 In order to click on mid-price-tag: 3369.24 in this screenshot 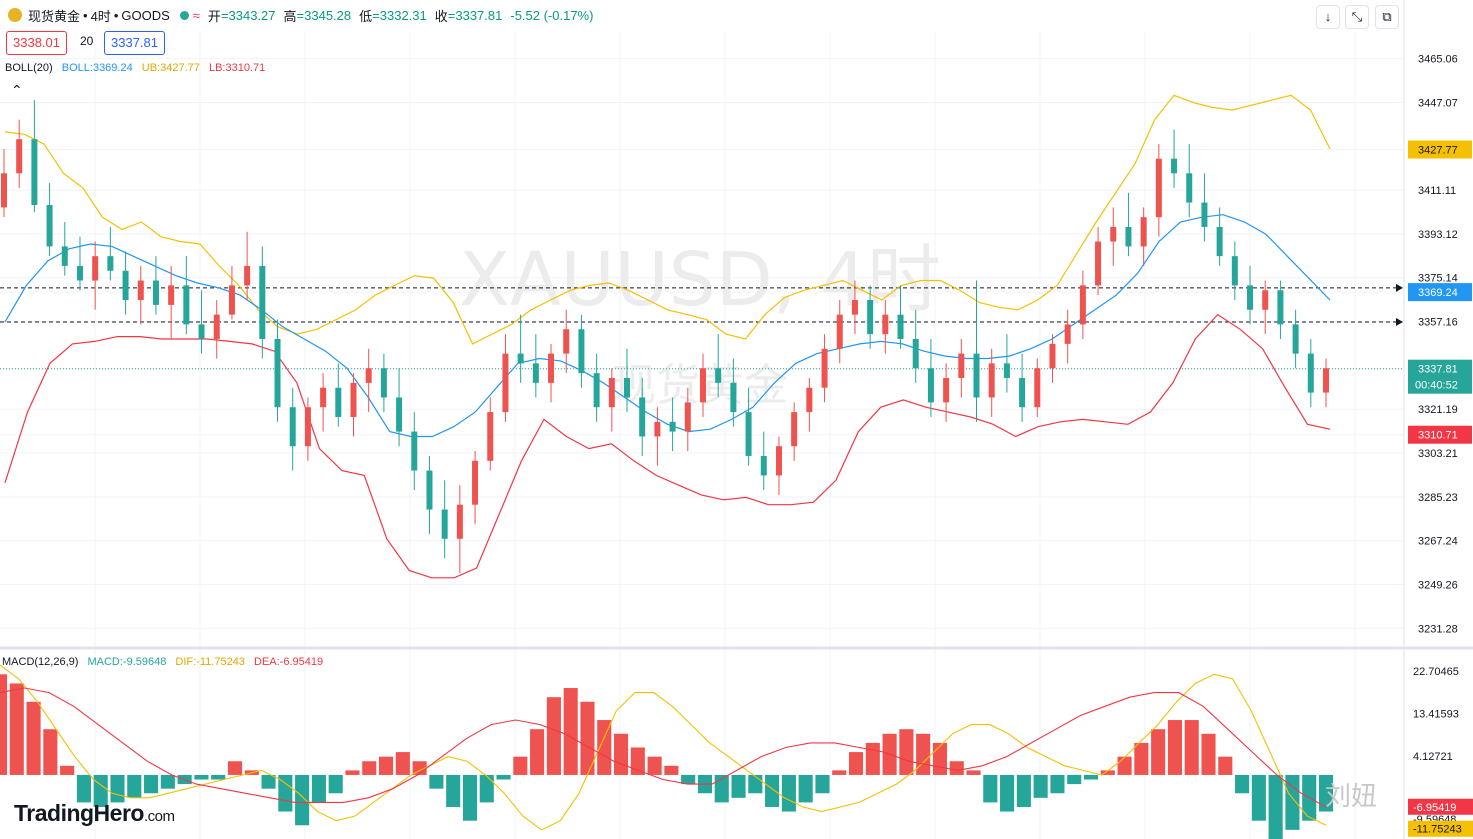, I will do `click(1438, 293)`.